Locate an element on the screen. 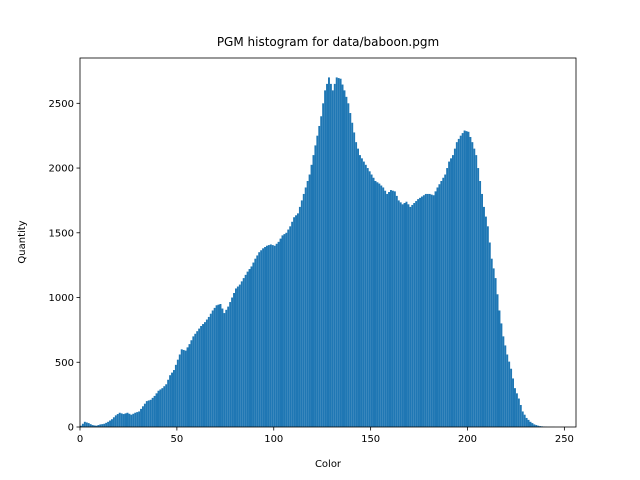 This screenshot has height=480, width=640. x-tick-label: 200 is located at coordinates (467, 439).